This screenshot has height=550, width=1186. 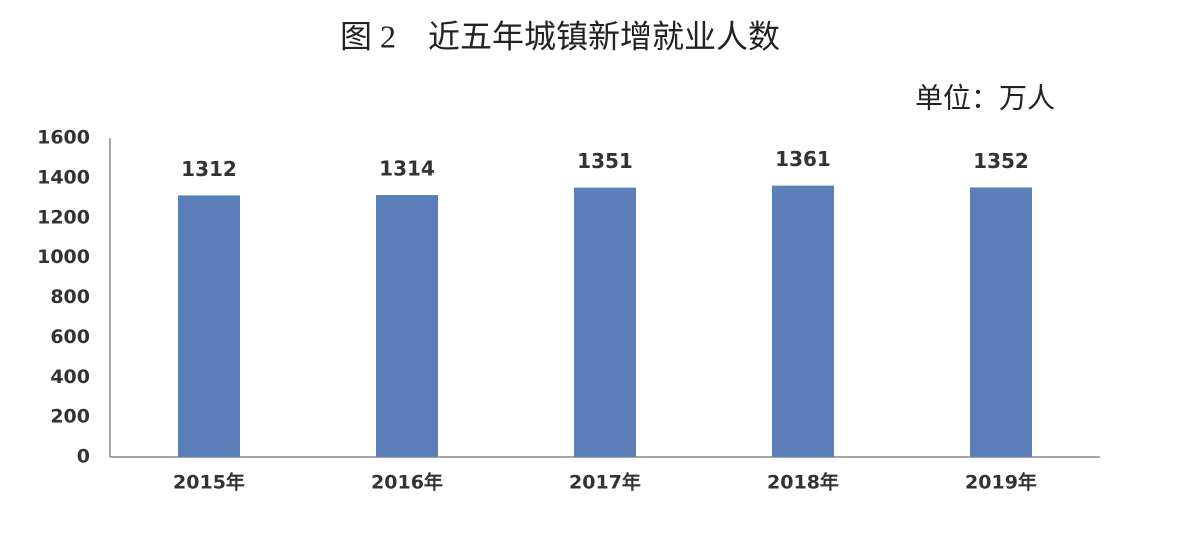 I want to click on chart-title: 图 2 近五年城镇新增就业人数, so click(x=560, y=36).